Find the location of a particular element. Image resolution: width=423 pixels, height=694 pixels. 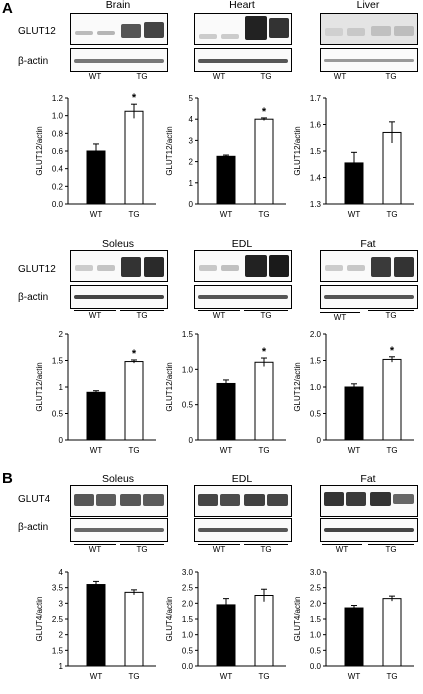

tissue-title-fat-b: Fat is located at coordinates (368, 479).